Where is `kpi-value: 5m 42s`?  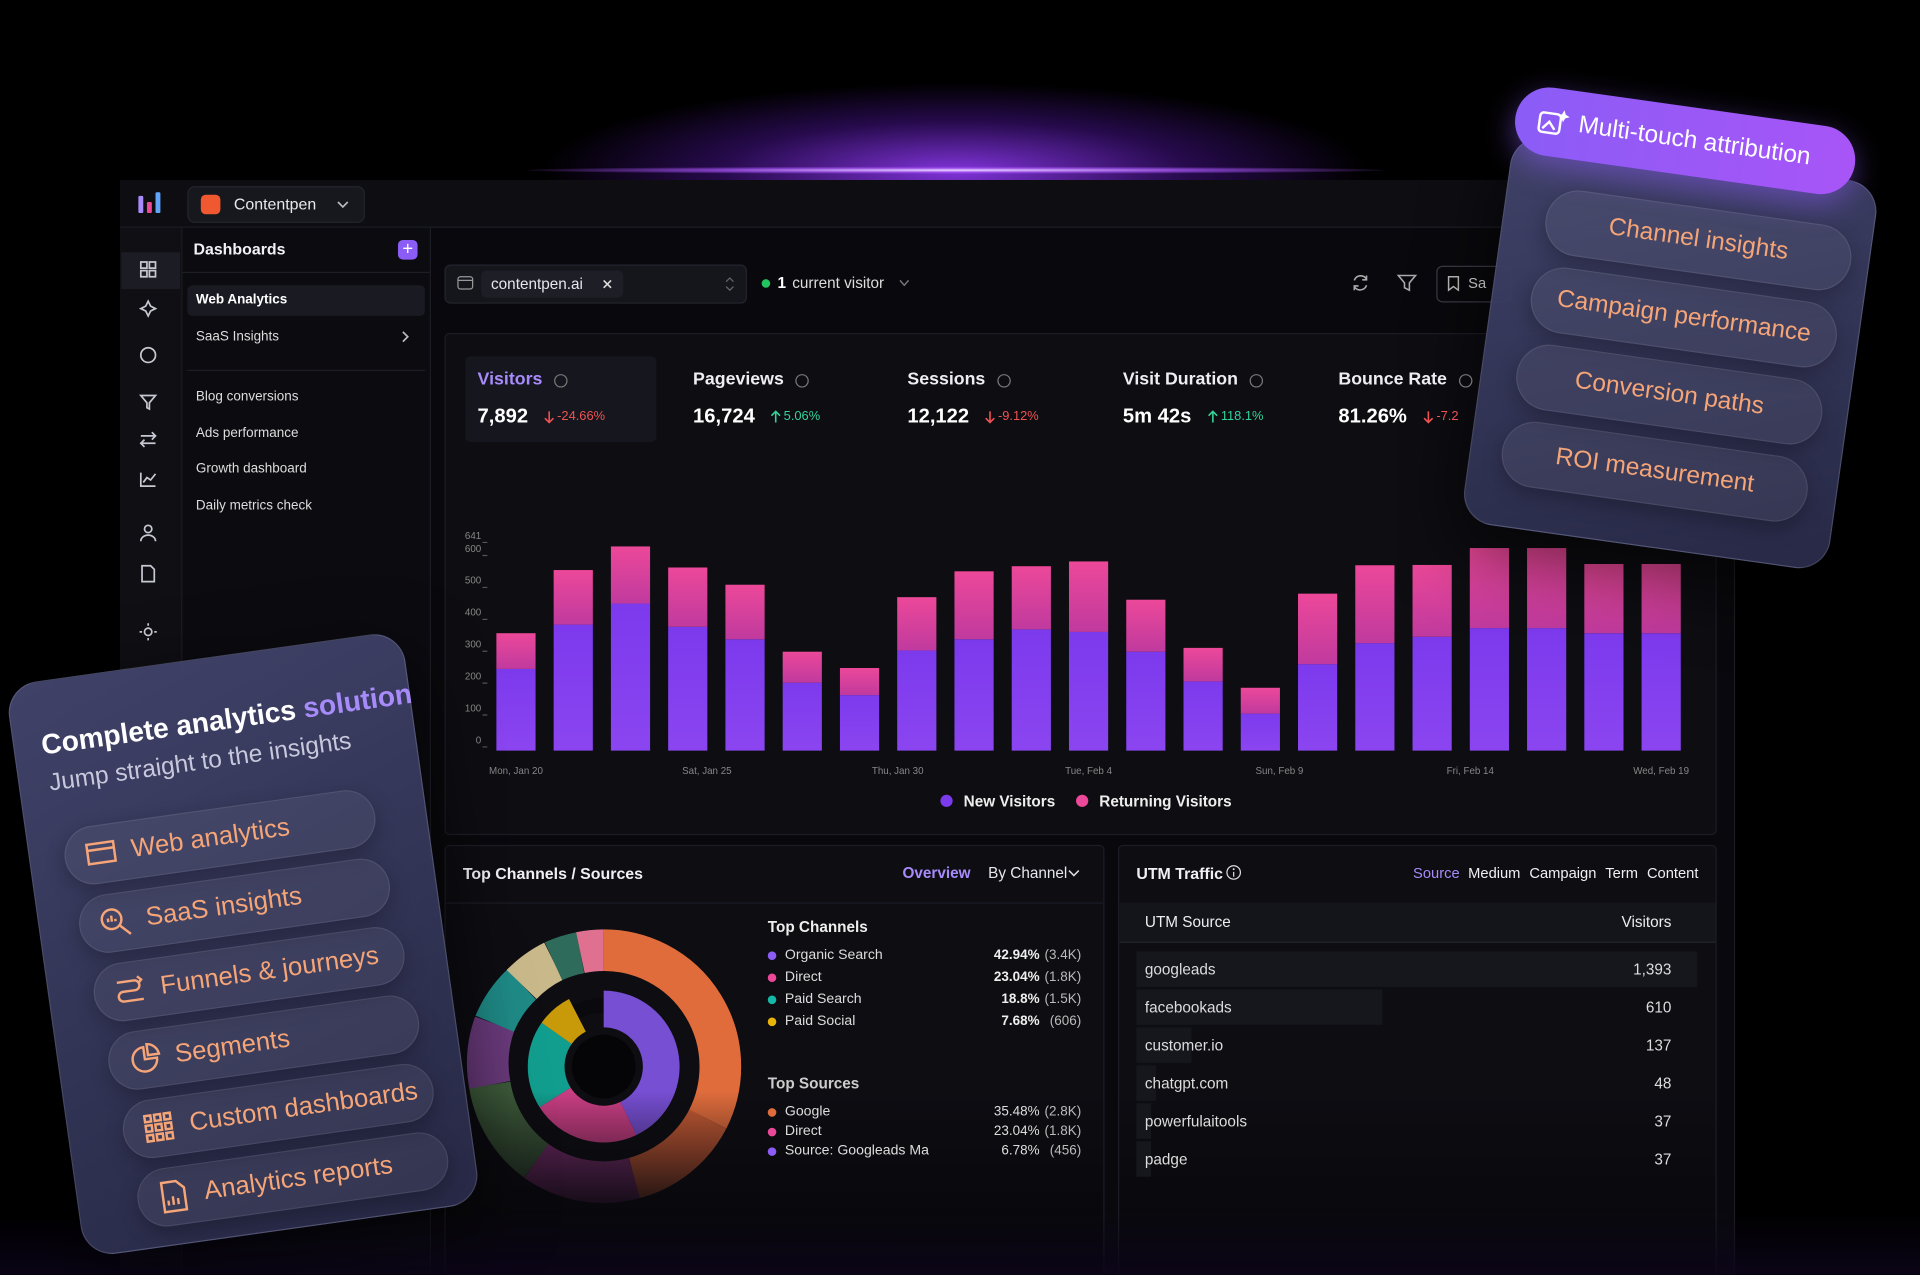 kpi-value: 5m 42s is located at coordinates (1157, 416).